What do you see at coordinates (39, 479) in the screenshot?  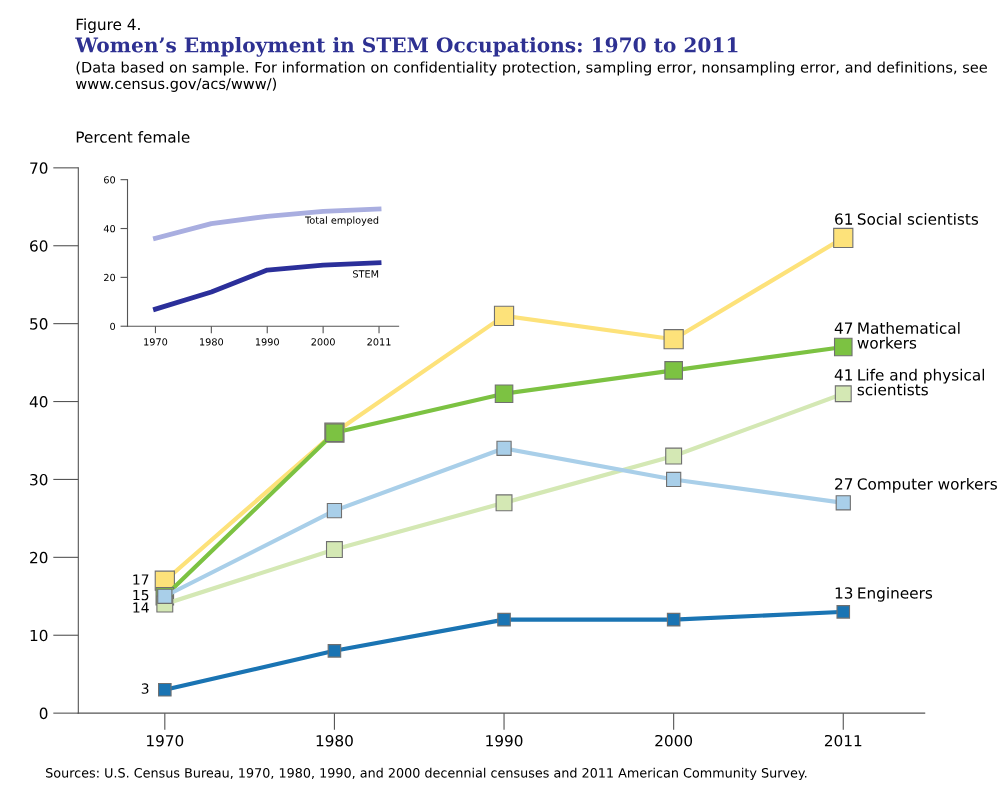 I see `y-tick-label: 30` at bounding box center [39, 479].